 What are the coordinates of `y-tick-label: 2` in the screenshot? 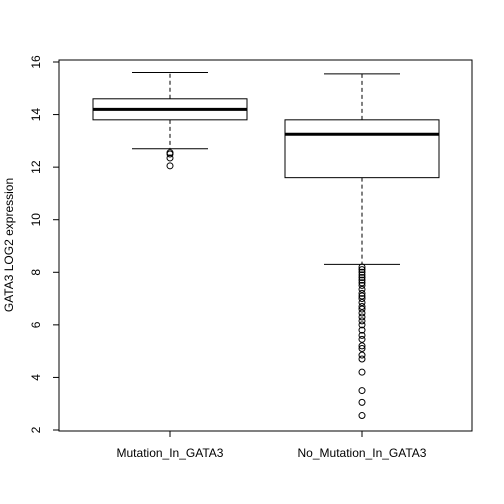 It's located at (36, 429).